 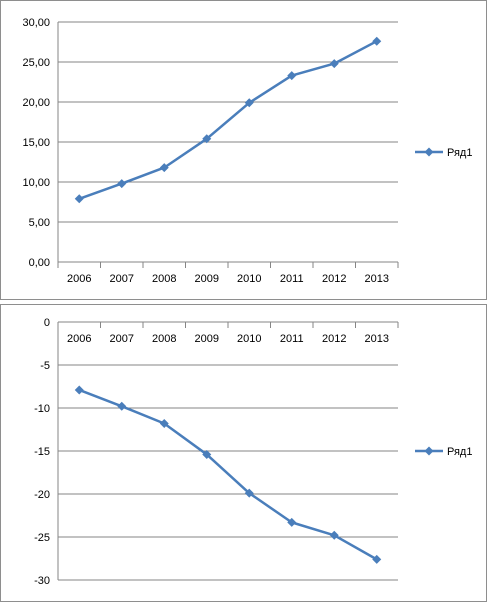 I want to click on y-tick-label: -20, so click(x=42, y=495).